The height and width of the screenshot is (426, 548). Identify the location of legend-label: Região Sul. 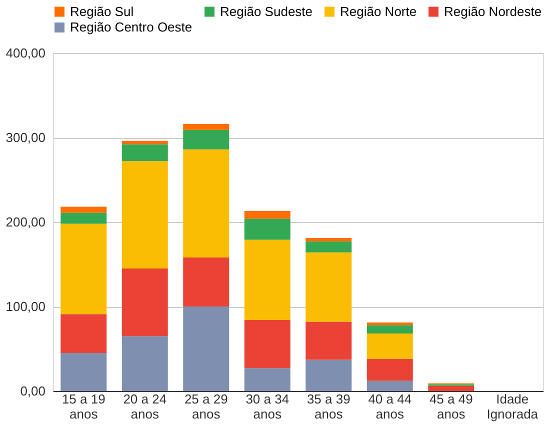
(102, 11).